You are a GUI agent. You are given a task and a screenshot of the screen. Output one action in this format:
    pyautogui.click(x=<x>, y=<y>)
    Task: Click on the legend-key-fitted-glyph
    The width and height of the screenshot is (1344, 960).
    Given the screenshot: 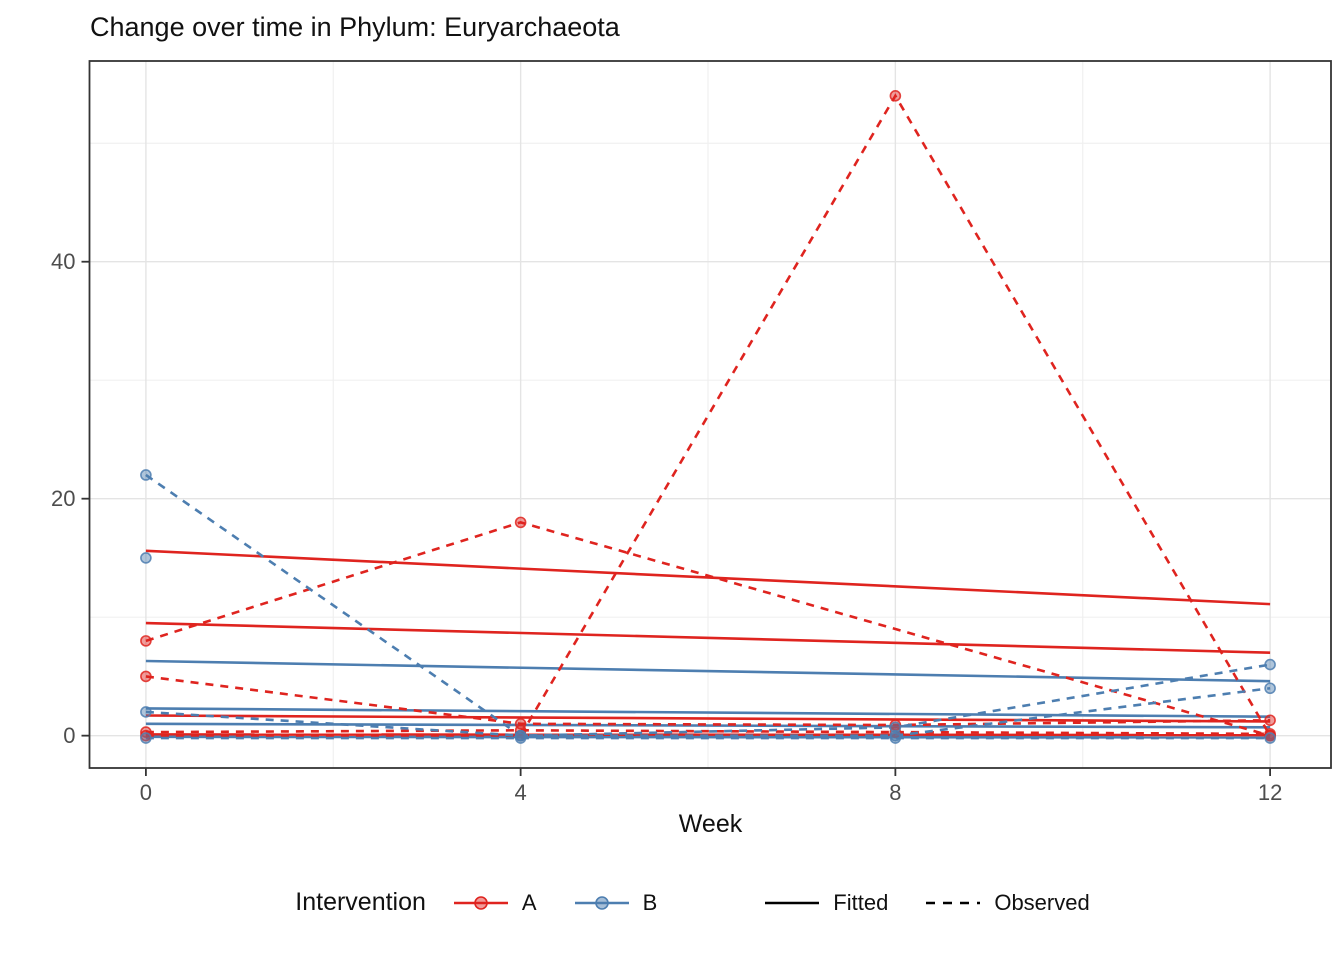 What is the action you would take?
    pyautogui.click(x=792, y=902)
    